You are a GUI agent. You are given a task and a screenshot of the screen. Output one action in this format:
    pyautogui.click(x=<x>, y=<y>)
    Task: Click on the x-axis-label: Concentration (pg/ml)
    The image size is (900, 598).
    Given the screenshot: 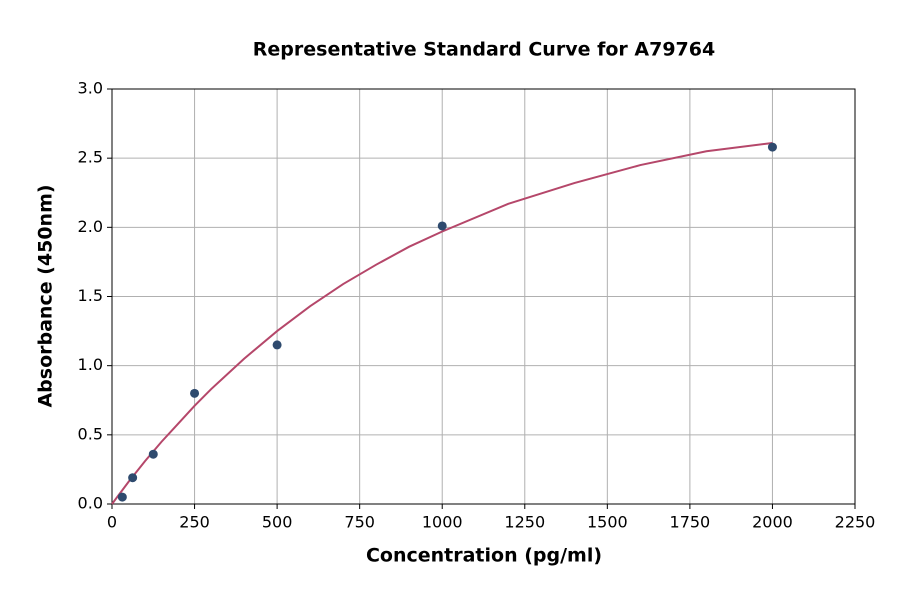 What is the action you would take?
    pyautogui.click(x=484, y=556)
    